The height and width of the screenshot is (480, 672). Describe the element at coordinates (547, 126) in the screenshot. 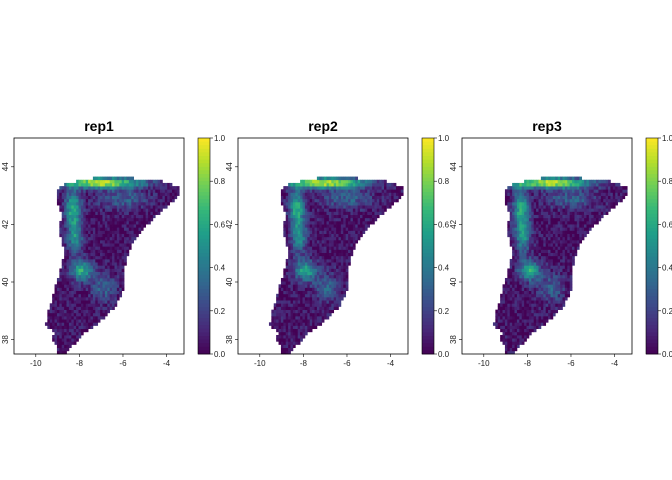

I see `panel-title: rep3` at that location.